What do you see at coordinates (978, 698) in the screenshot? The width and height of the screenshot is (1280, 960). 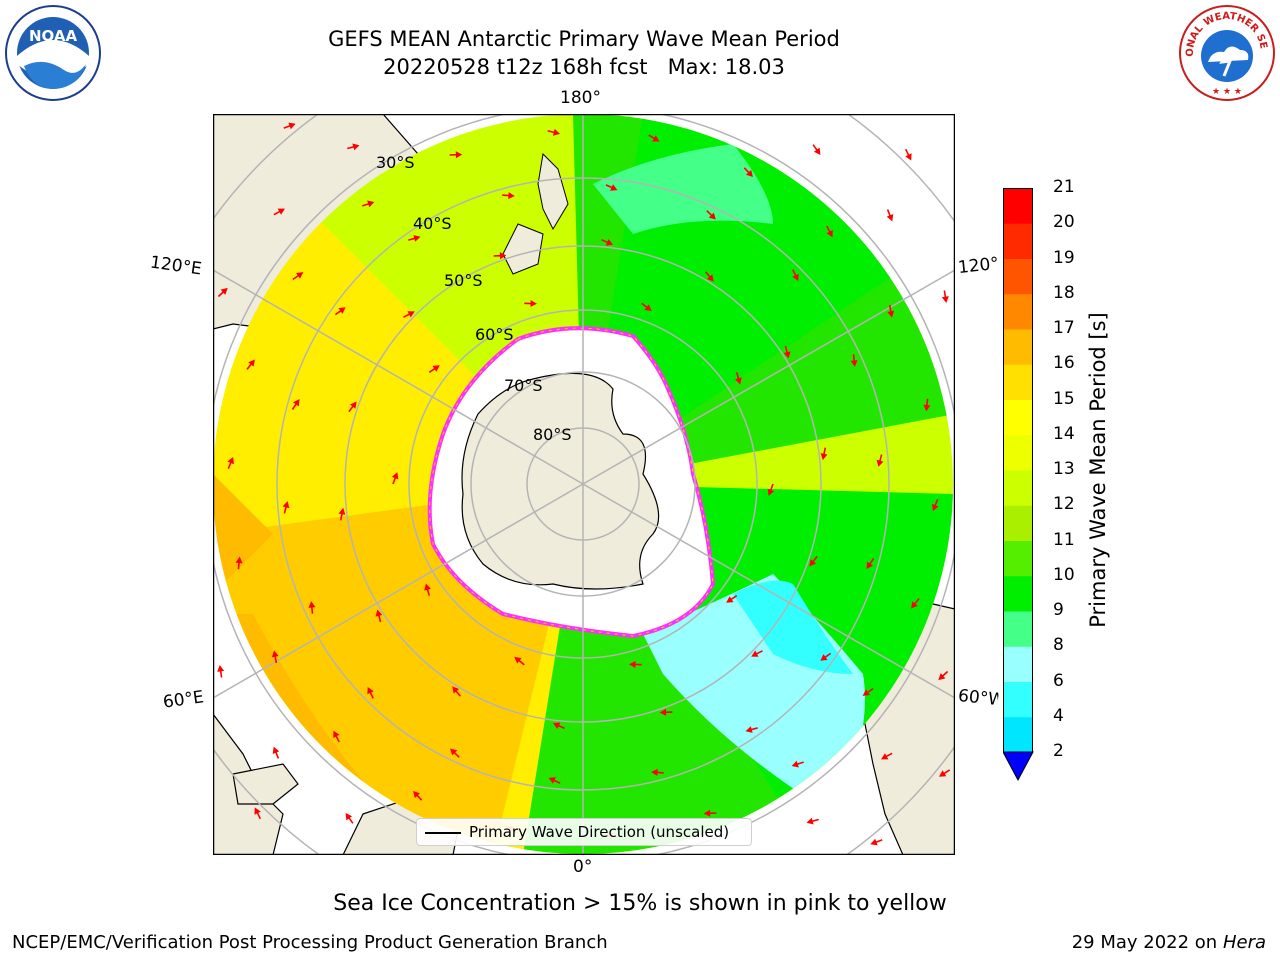 I see `lon-label-60w: 60°W` at bounding box center [978, 698].